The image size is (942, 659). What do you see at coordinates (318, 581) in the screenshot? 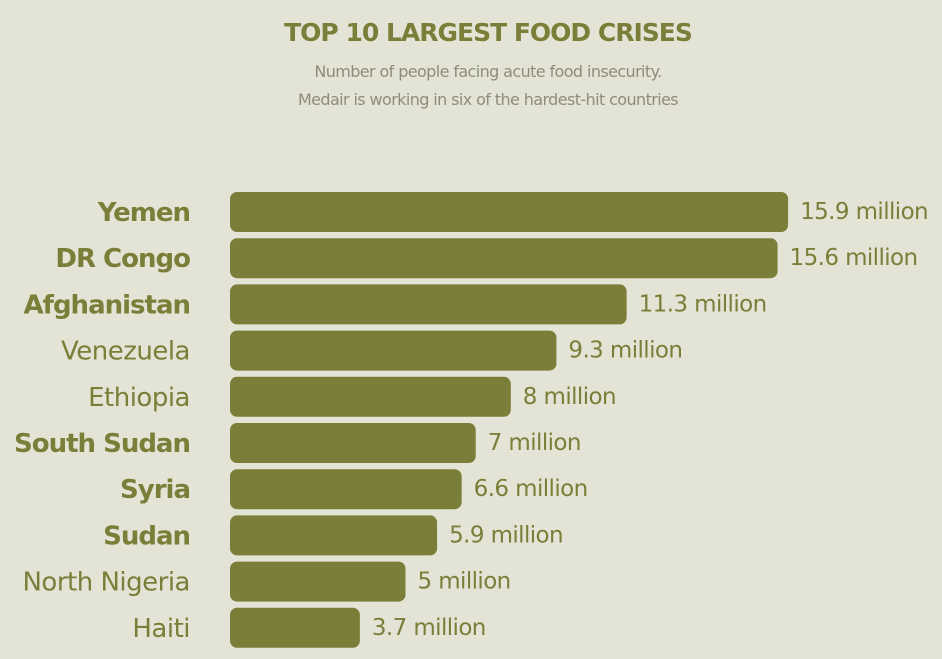
I see `bar-north-nigeria` at bounding box center [318, 581].